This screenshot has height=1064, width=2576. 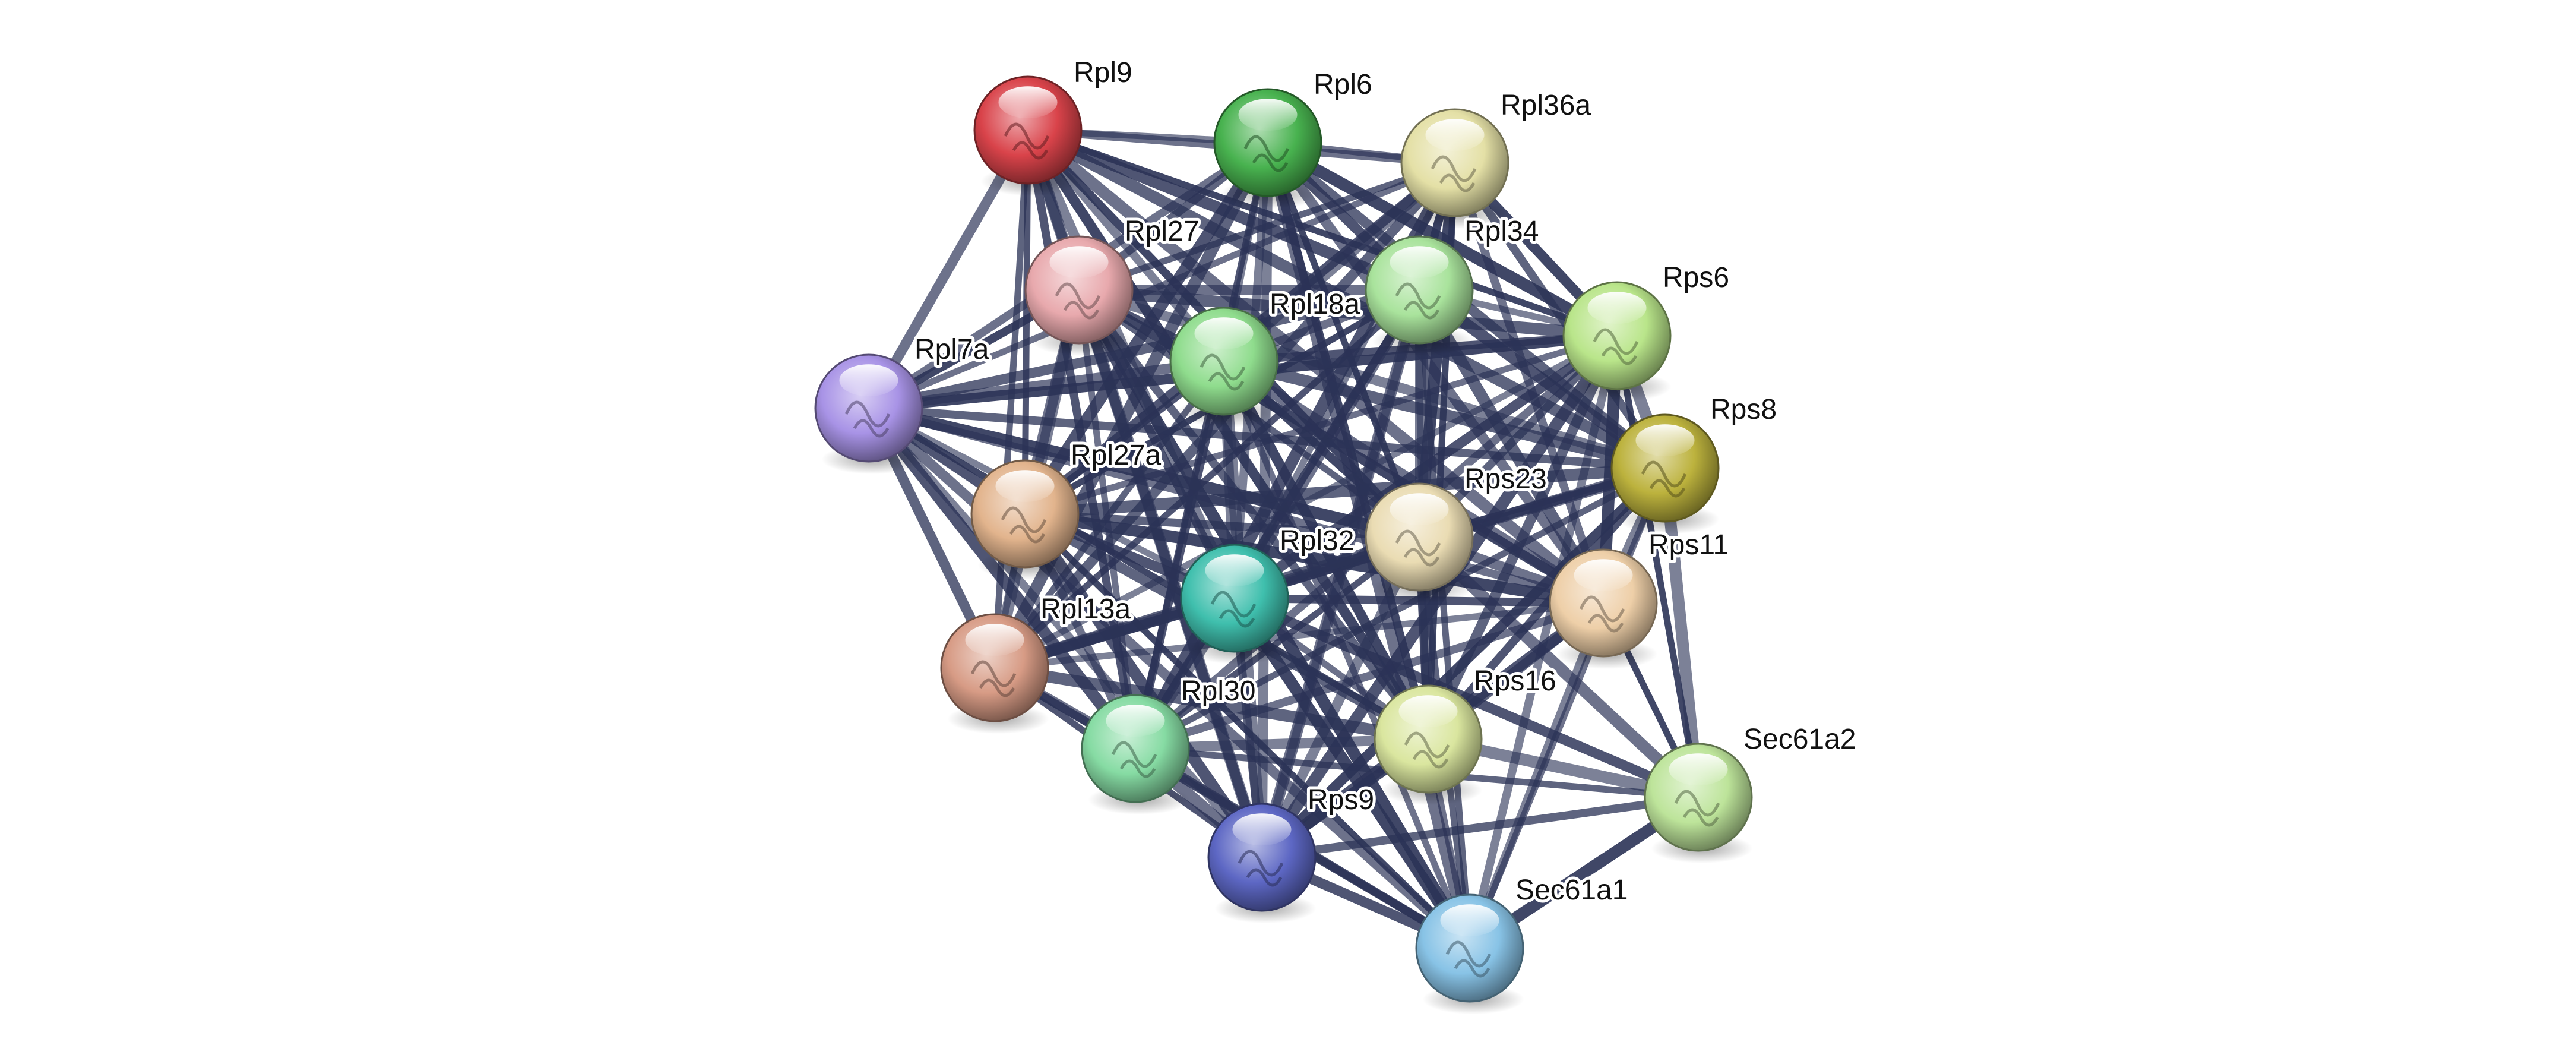 What do you see at coordinates (1343, 84) in the screenshot?
I see `node-label-rpl6: Rpl6` at bounding box center [1343, 84].